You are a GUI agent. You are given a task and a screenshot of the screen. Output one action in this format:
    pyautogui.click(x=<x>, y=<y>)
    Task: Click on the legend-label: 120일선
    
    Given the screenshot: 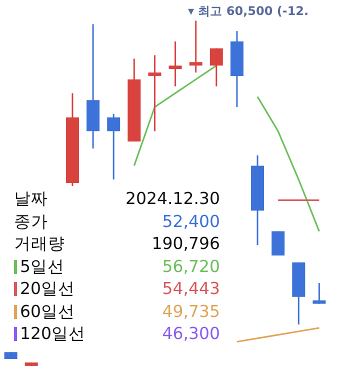 What is the action you would take?
    pyautogui.click(x=52, y=334)
    